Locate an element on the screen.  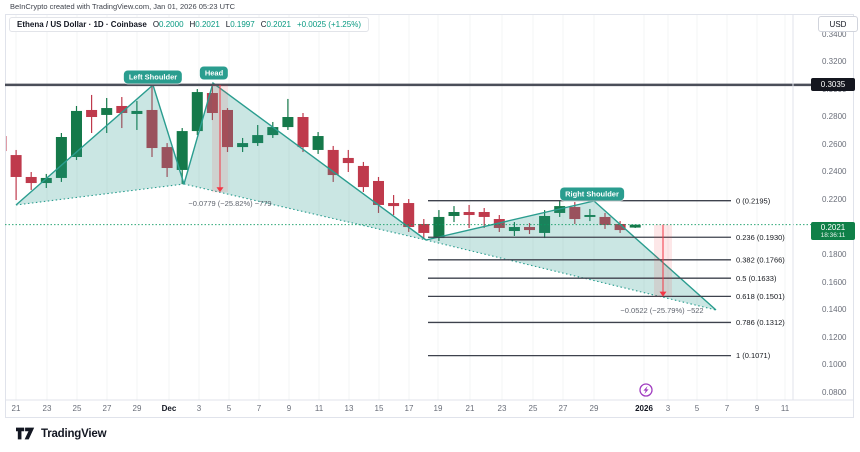
svg-text: −0.0522 (−25.79%) −522 is located at coordinates (661, 310).